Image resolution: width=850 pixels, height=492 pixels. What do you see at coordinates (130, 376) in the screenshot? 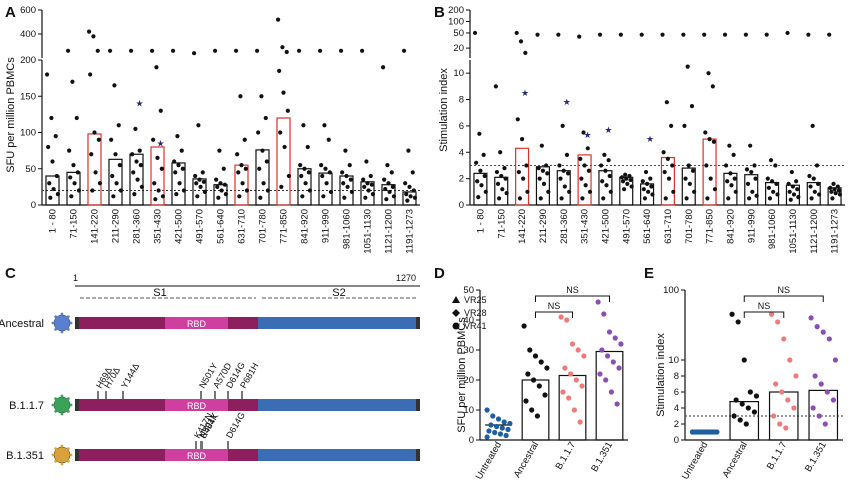
I see `c-mutation-label: Y144Δ` at bounding box center [130, 376].